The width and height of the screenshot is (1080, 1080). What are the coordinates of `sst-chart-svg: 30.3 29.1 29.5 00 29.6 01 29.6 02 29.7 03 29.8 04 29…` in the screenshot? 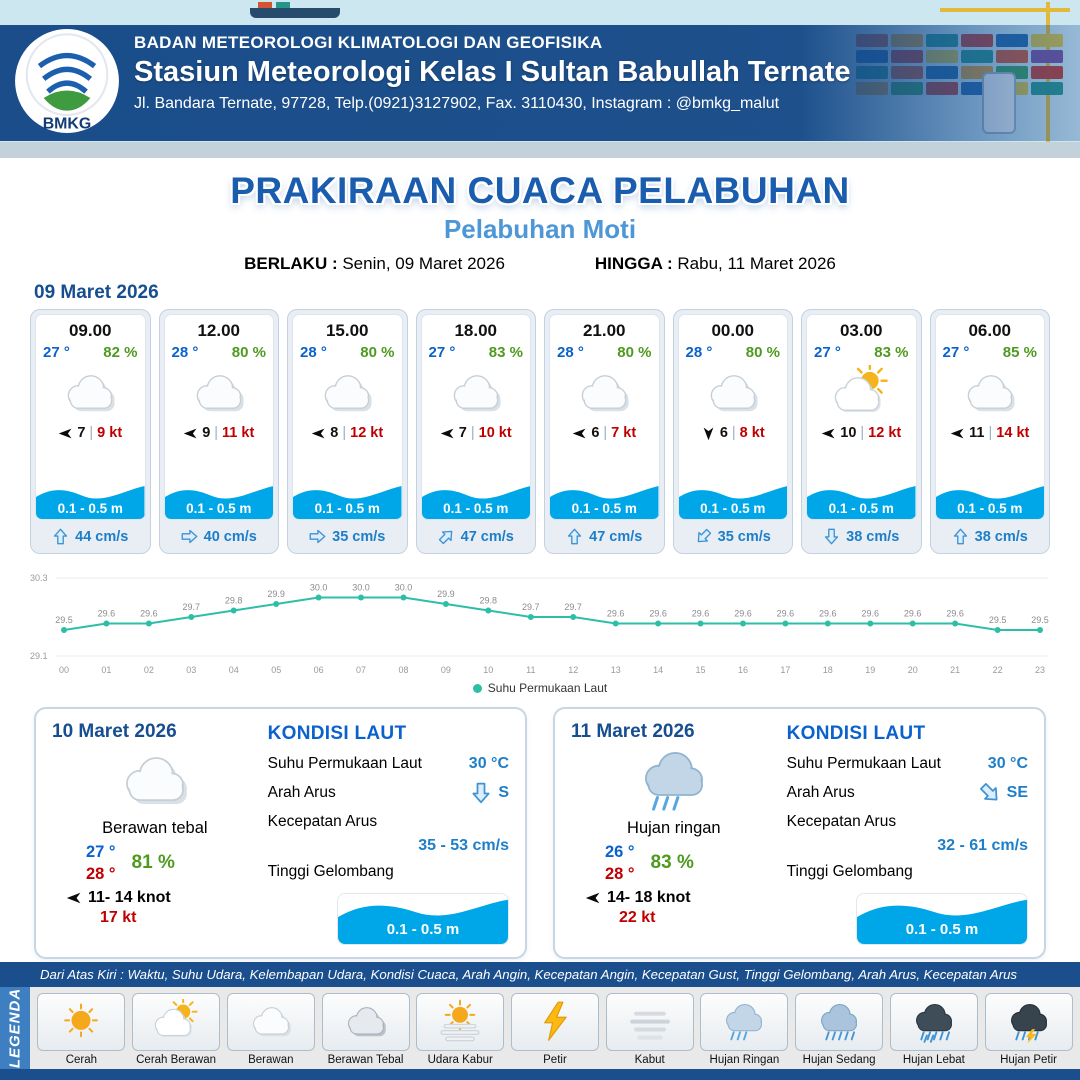 It's located at (540, 621).